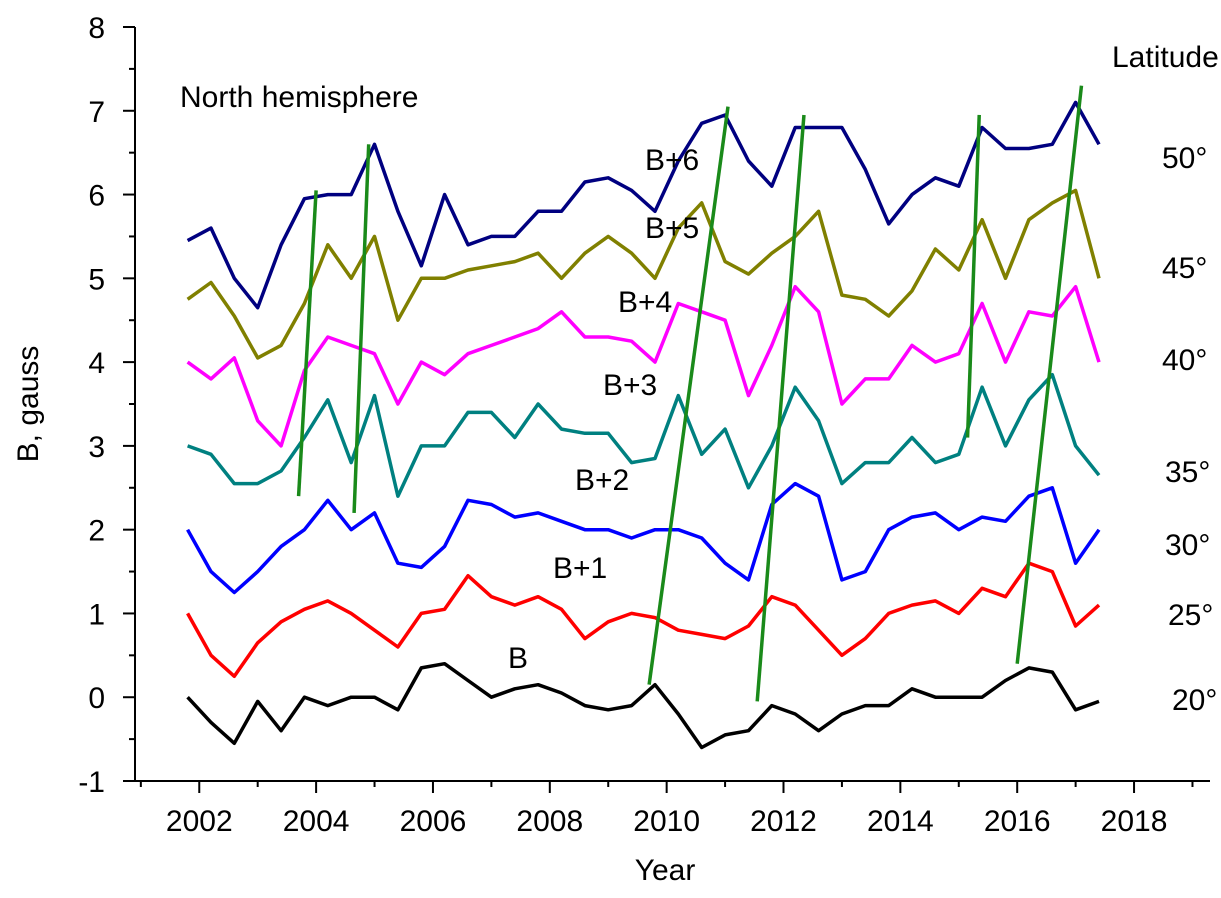 This screenshot has height=898, width=1221. I want to click on y-tick-label: 7, so click(96, 112).